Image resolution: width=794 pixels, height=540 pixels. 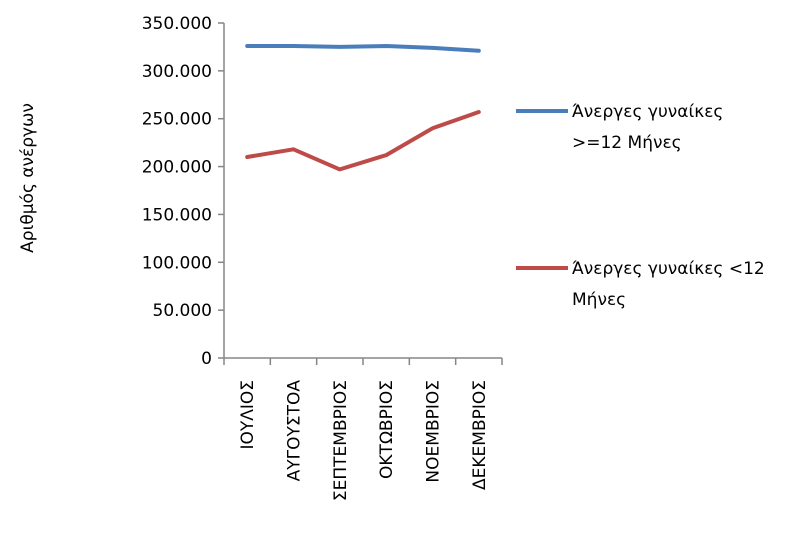 I want to click on y-tick-label: 250.000, so click(x=177, y=120).